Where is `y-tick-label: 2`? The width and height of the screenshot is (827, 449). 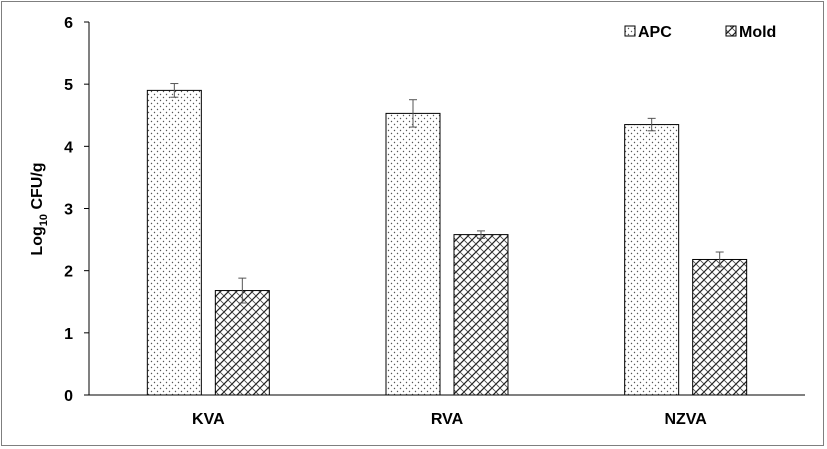
y-tick-label: 2 is located at coordinates (68, 272).